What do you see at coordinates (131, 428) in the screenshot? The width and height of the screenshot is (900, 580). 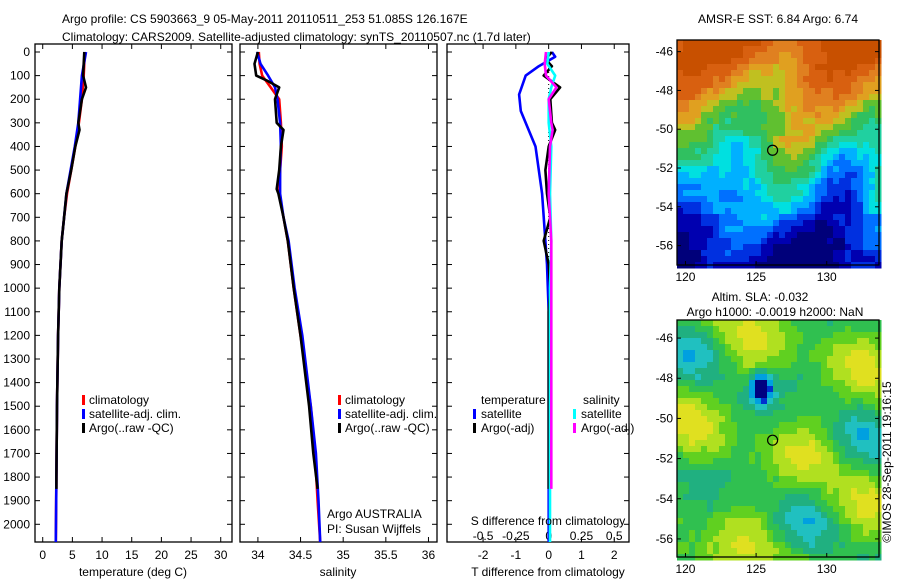 I see `legend-label: Argo(..raw -QC)` at bounding box center [131, 428].